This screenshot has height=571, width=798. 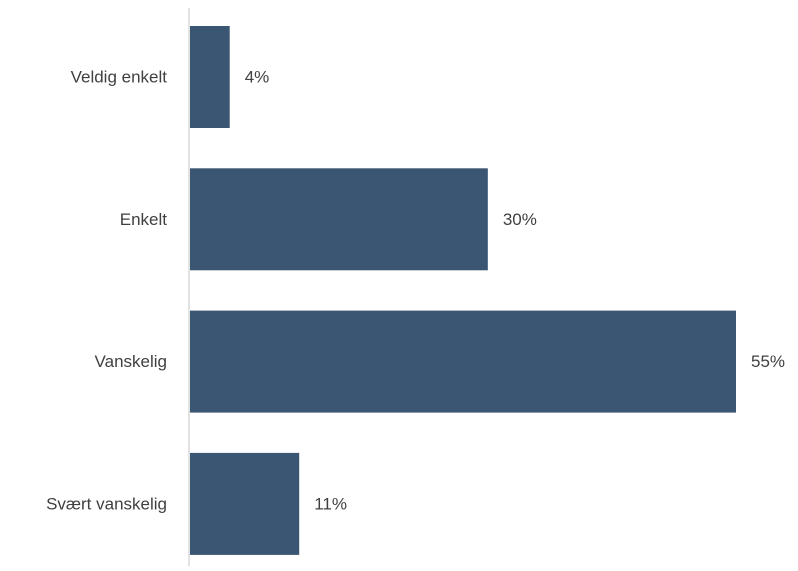 What do you see at coordinates (463, 361) in the screenshot?
I see `bar-vanskelig` at bounding box center [463, 361].